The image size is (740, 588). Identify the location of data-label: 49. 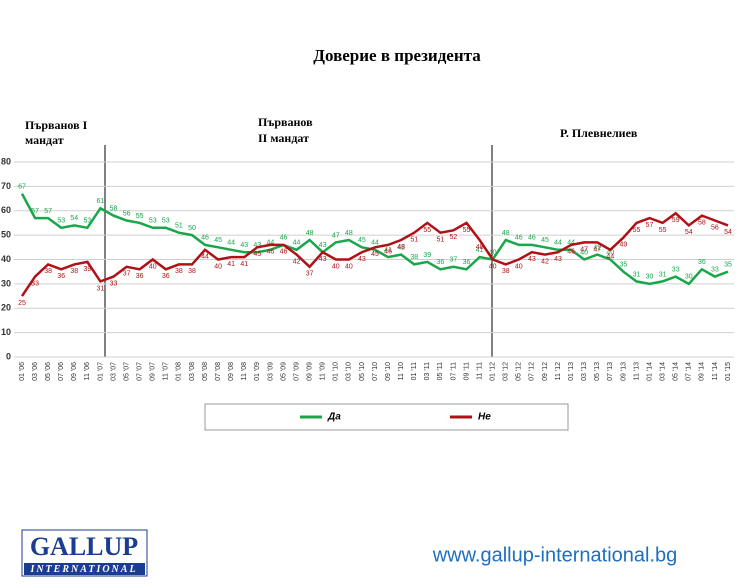
(624, 244).